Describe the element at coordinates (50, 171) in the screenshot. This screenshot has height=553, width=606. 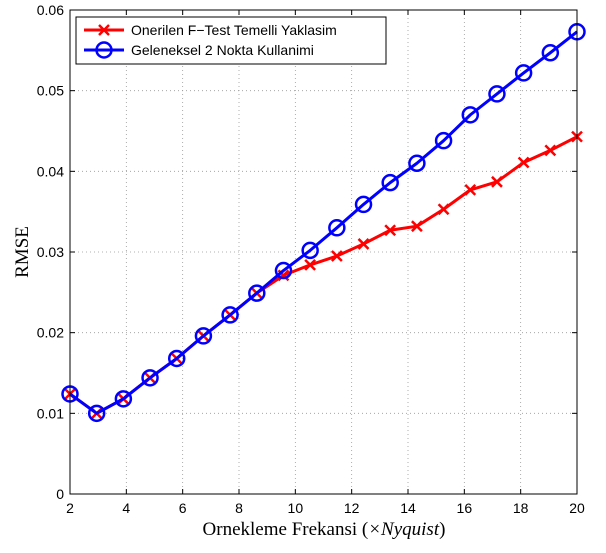
I see `y-tick-label: 0.04` at that location.